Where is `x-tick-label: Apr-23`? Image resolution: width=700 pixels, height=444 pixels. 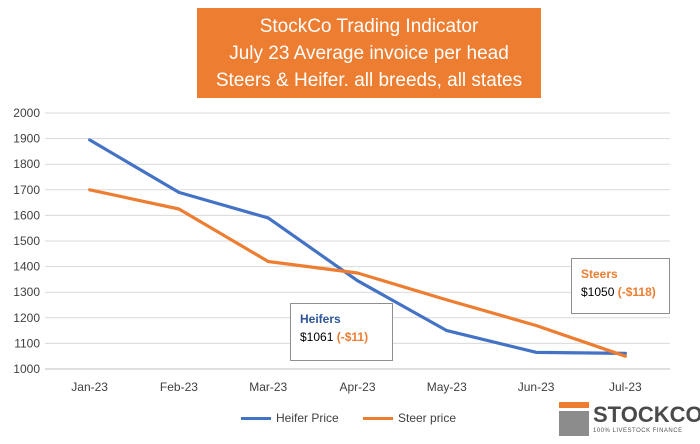
x-tick-label: Apr-23 is located at coordinates (357, 387).